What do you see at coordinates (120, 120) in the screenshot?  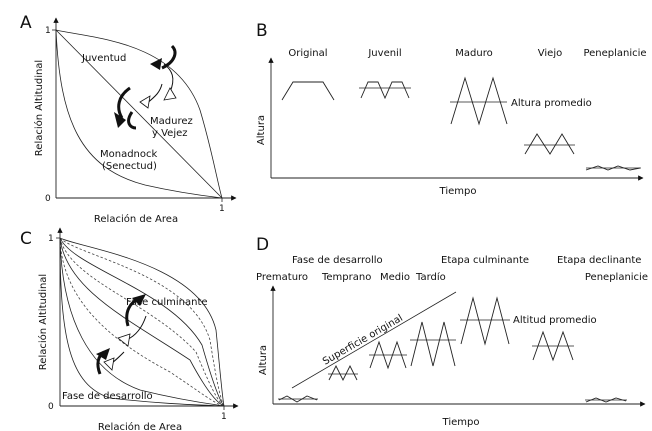 I see `panel-a-arrow-black-2-head` at bounding box center [120, 120].